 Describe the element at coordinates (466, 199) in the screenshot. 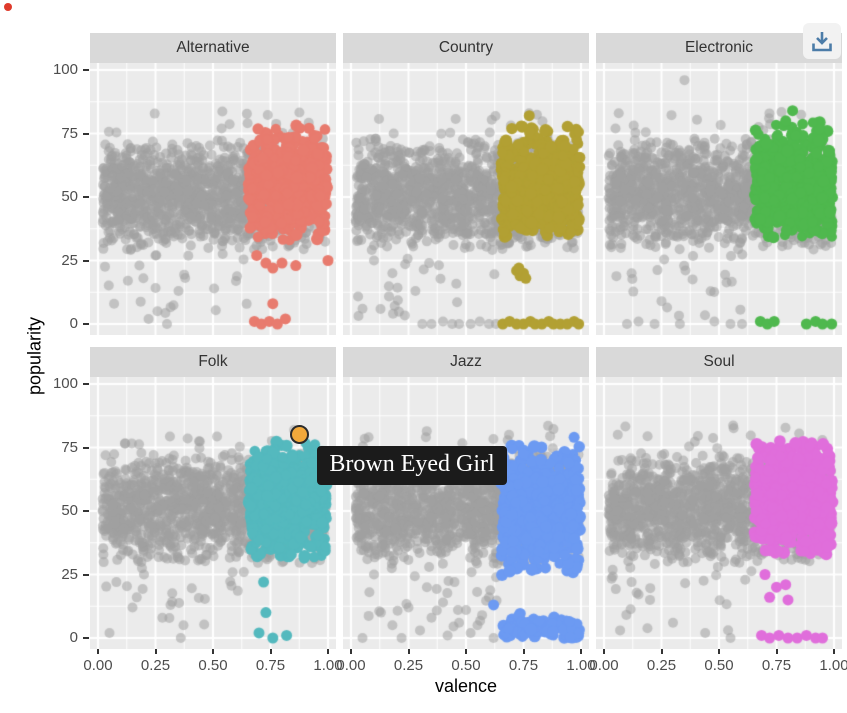

I see `facet-panel-country` at that location.